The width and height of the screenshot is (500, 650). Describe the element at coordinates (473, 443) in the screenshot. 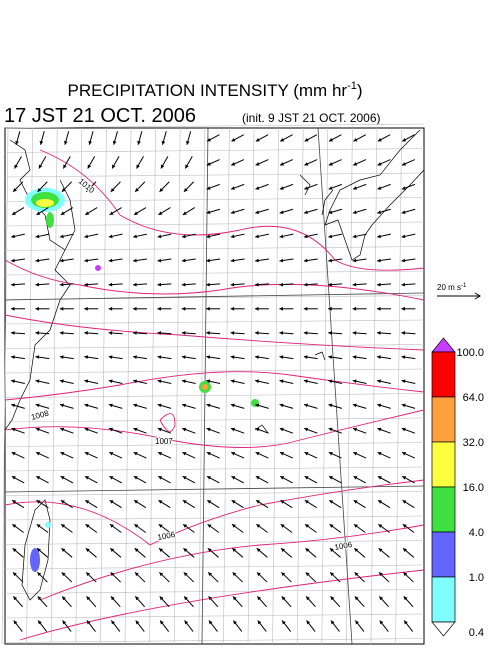

I see `colorbar-label: 32.0` at that location.